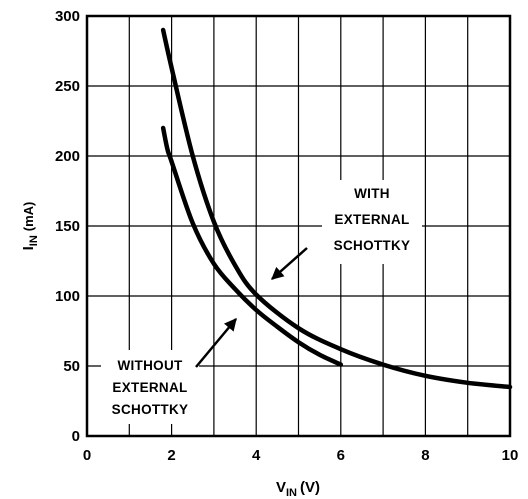 The width and height of the screenshot is (528, 499). I want to click on y-tick-label: 200, so click(67, 156).